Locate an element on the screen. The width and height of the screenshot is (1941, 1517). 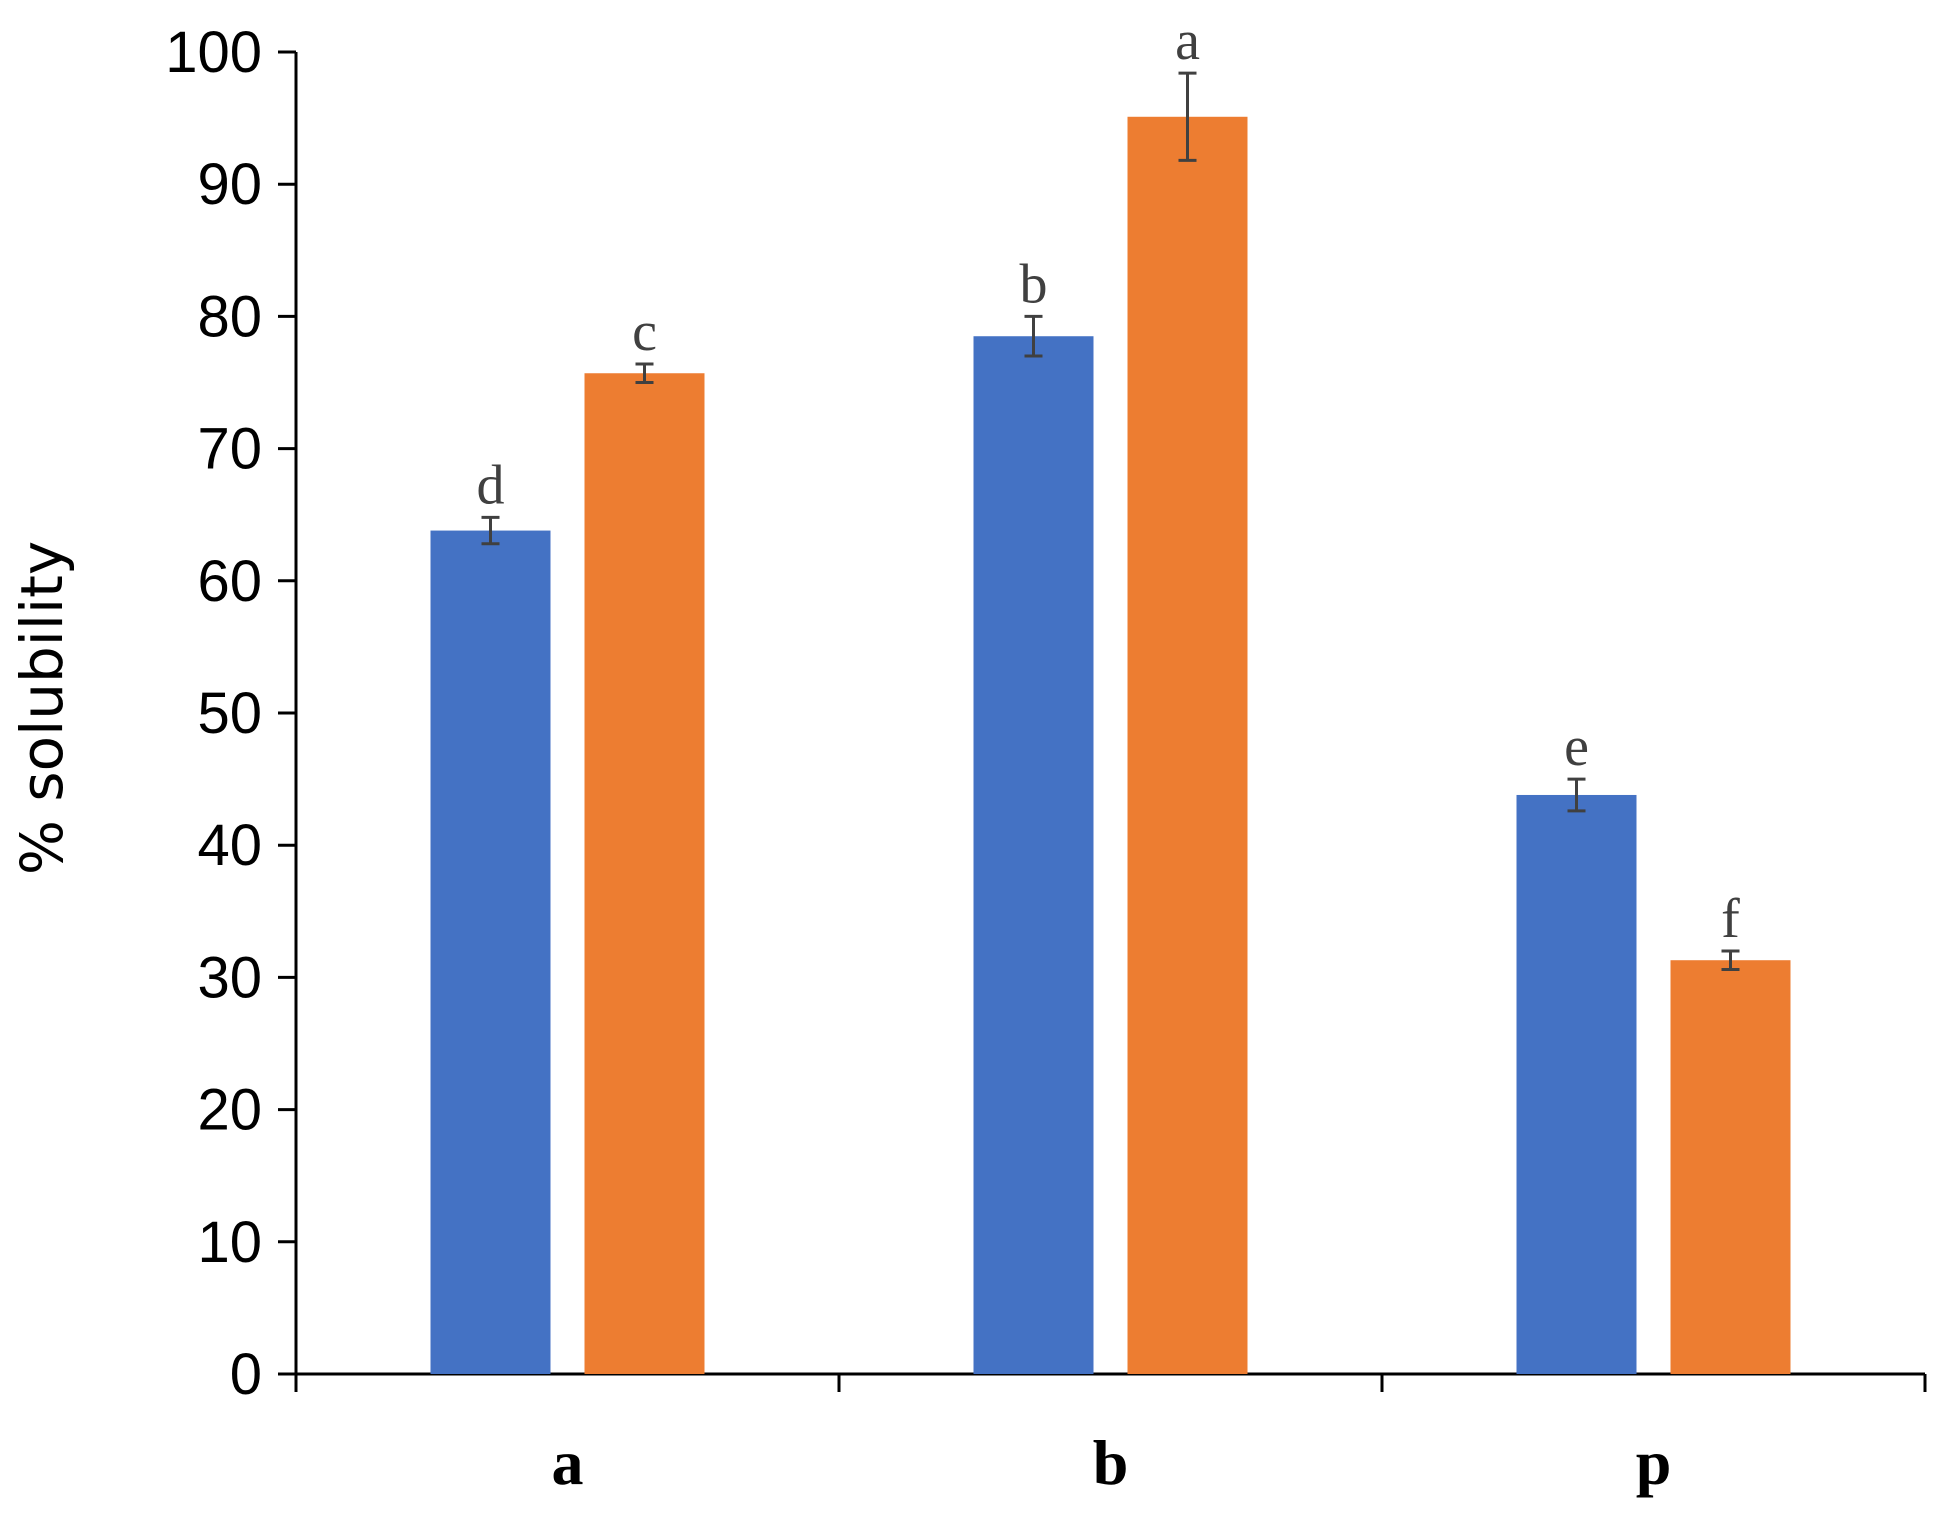
significance-letter: f is located at coordinates (1730, 919).